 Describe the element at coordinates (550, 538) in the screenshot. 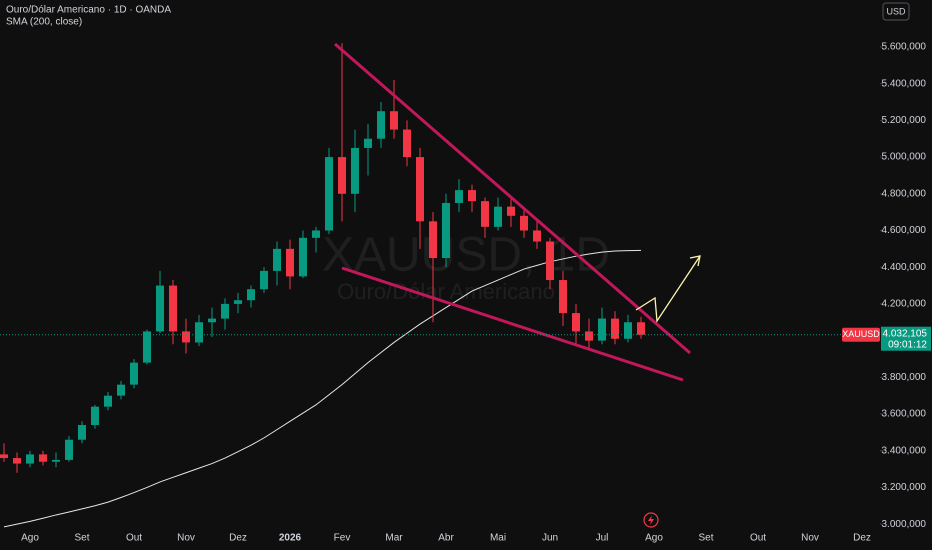

I see `x-tick-label: Jun` at that location.